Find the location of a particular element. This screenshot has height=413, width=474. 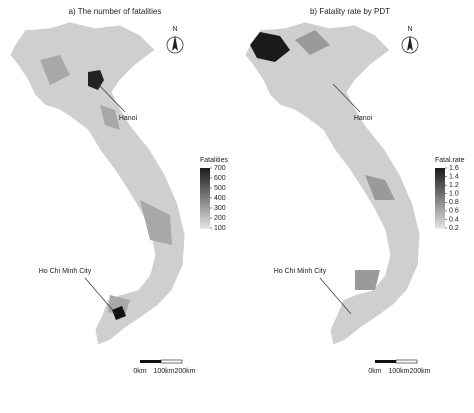

legend-tick-label: 100 is located at coordinates (220, 228).